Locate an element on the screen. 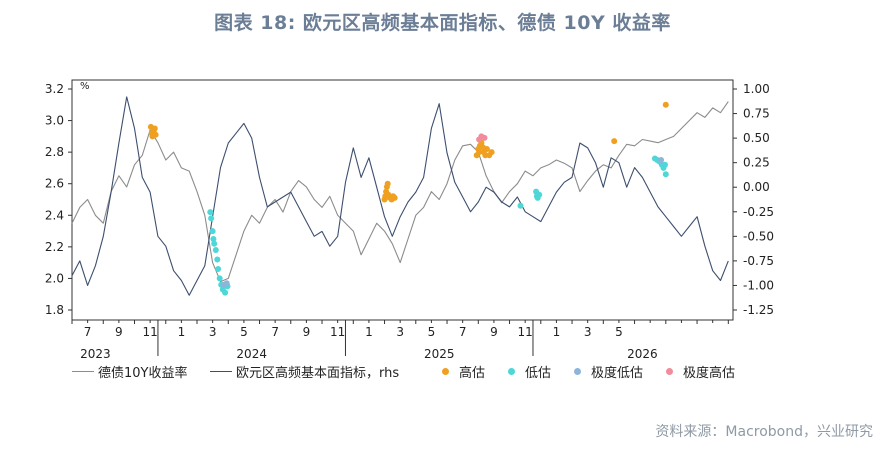  legend-dot-extreme-low is located at coordinates (577, 371).